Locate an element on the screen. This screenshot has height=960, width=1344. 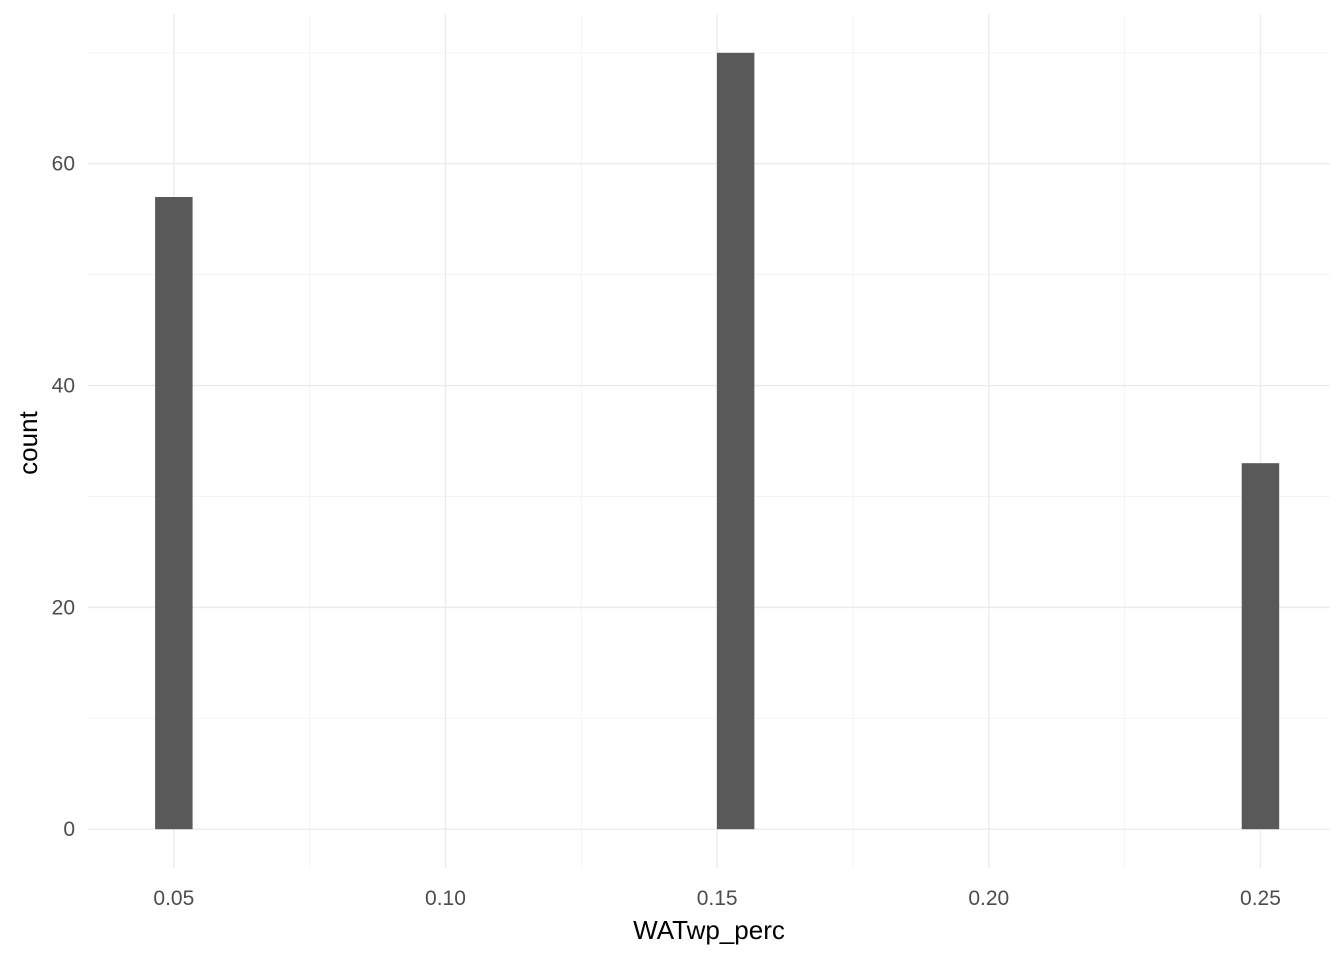
y-tick-label: 60 is located at coordinates (63, 164).